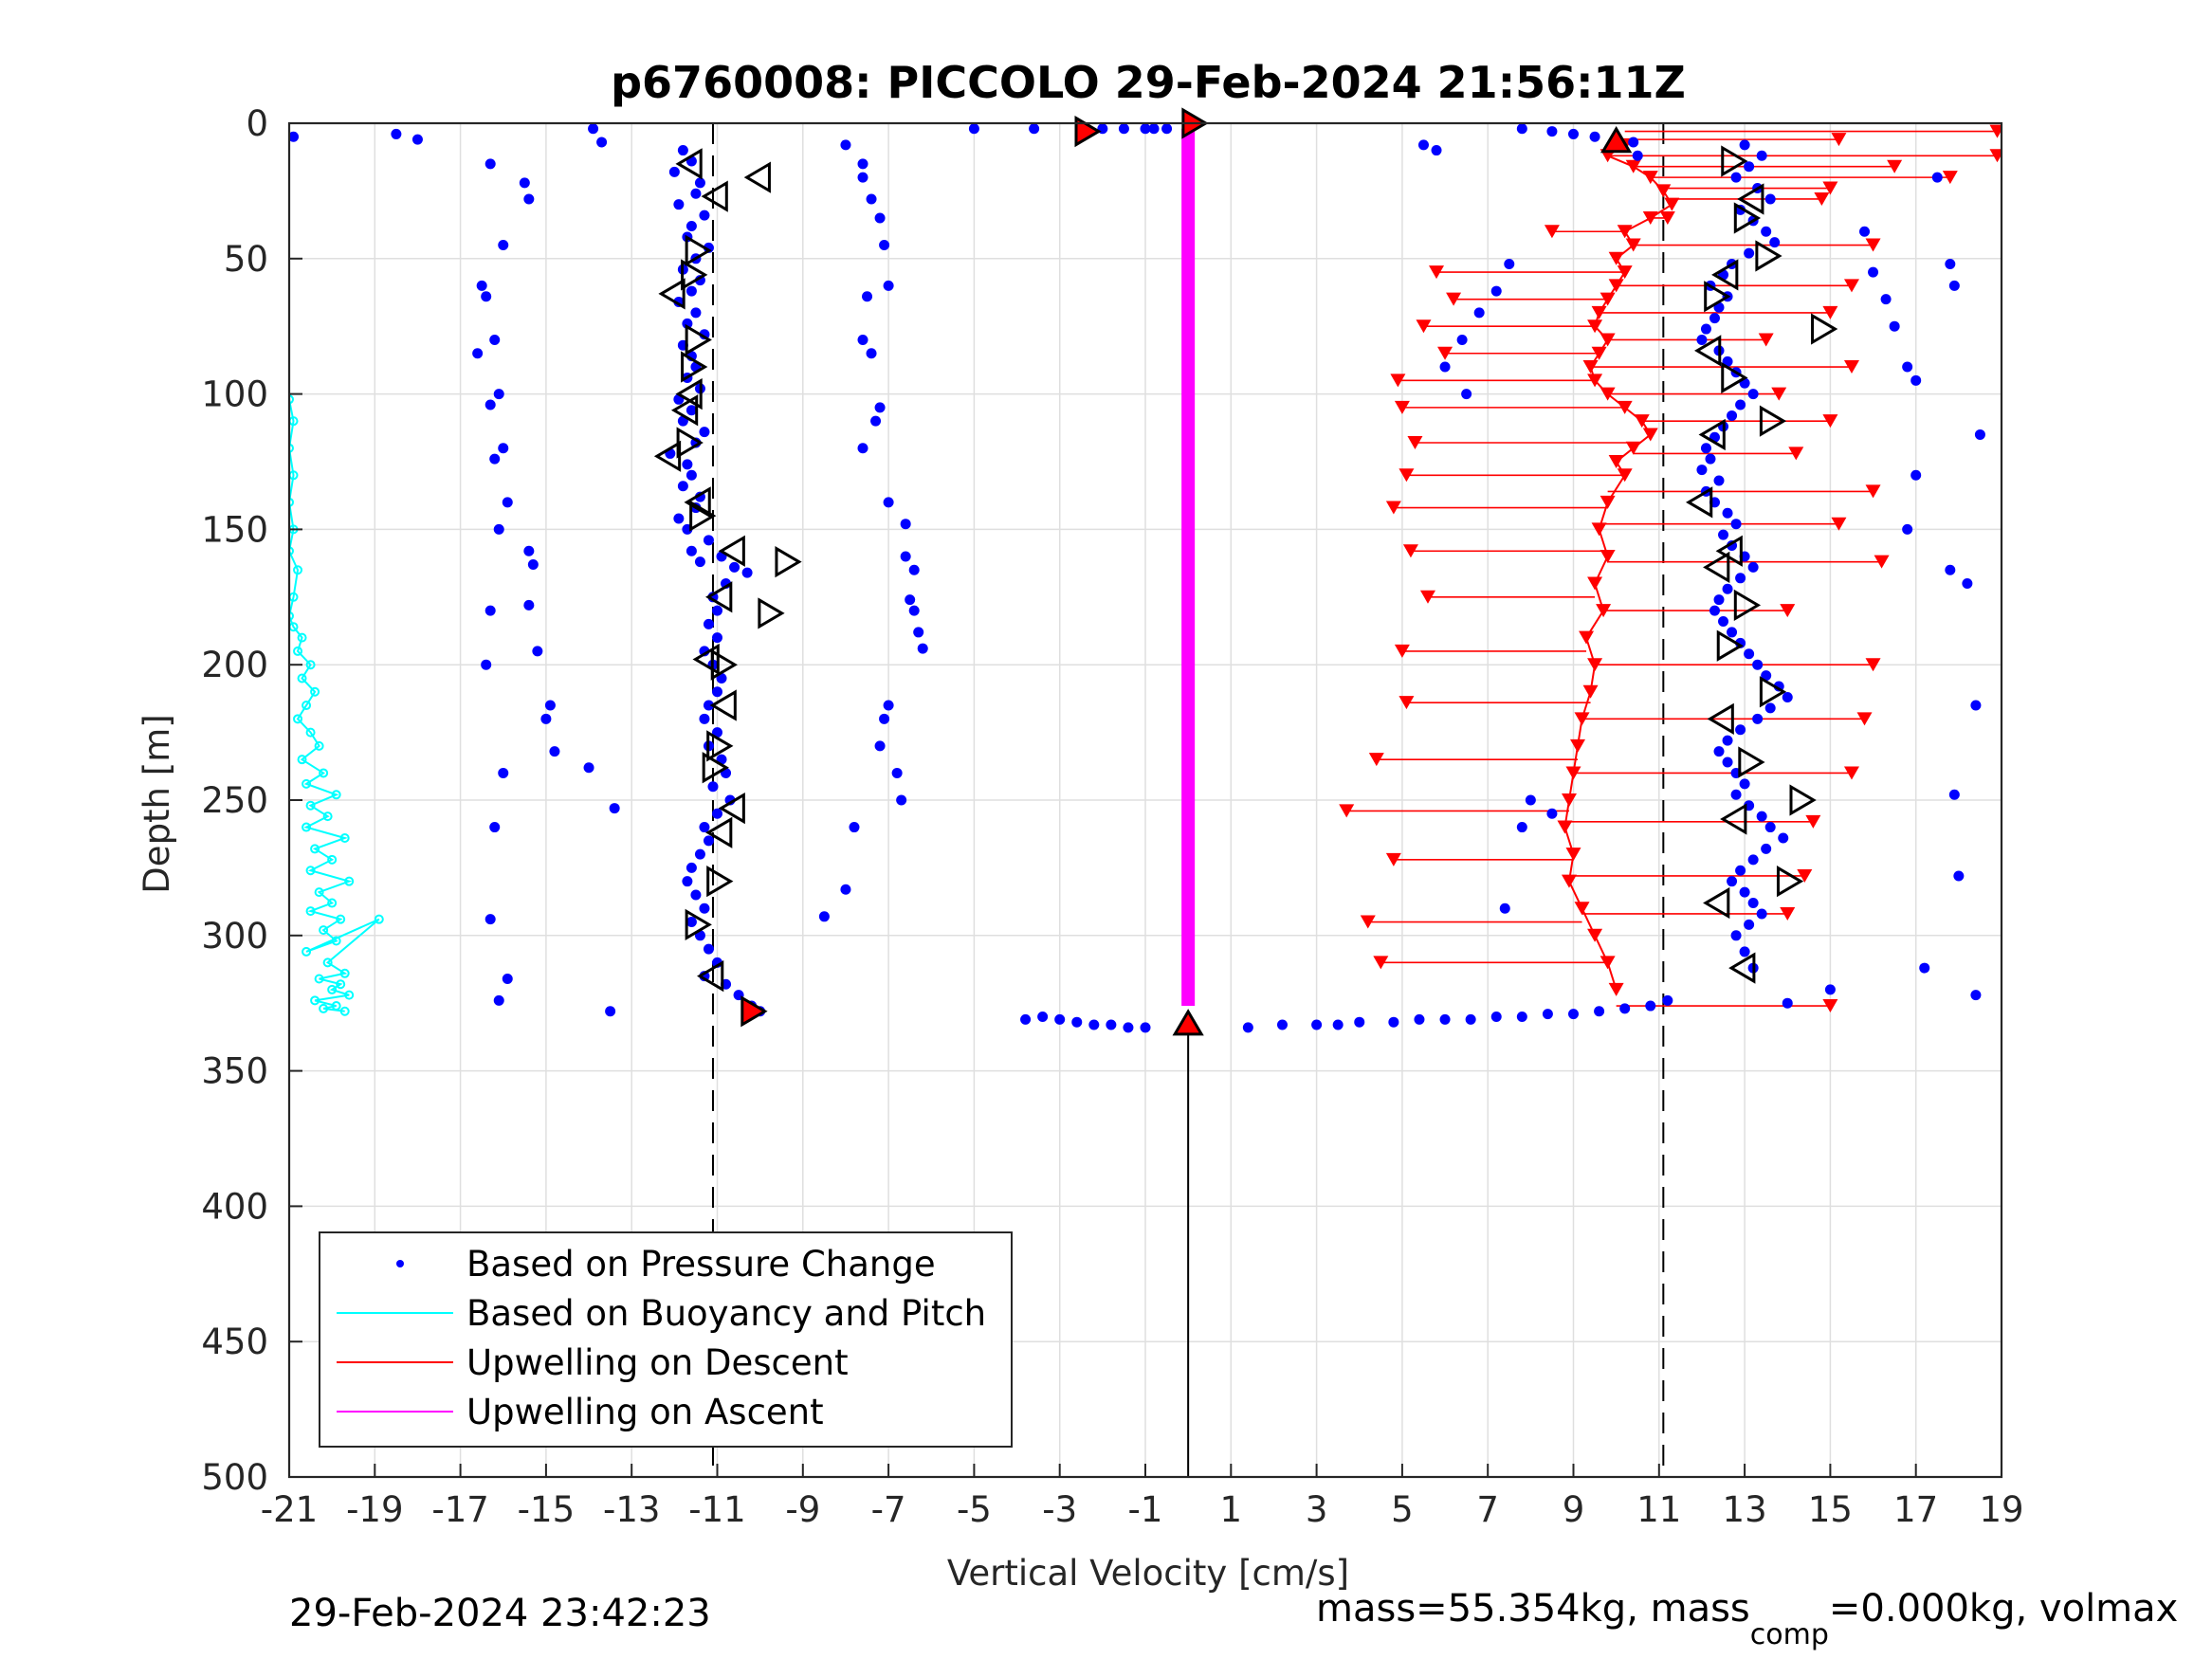 This screenshot has height=1659, width=2212. I want to click on x-tick-label: -17, so click(459, 1509).